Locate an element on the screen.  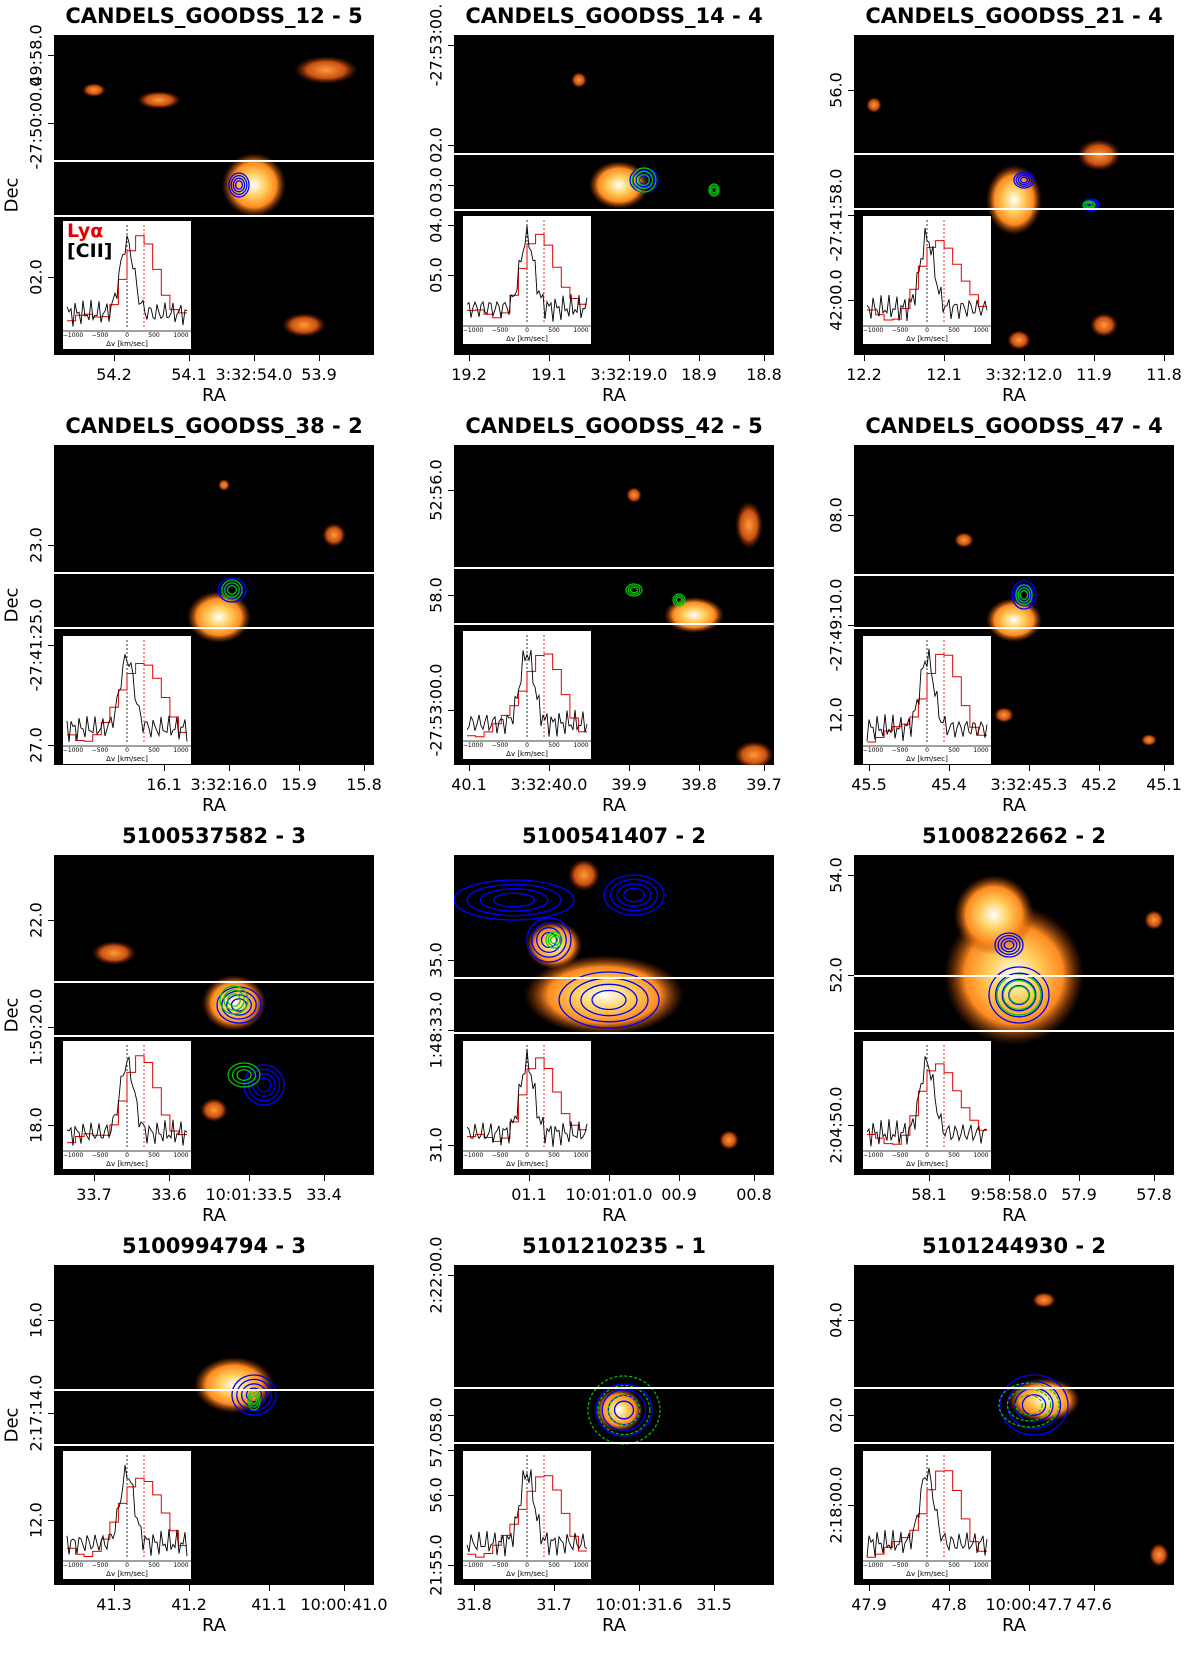
x-tick-label: 3:32:54.0 is located at coordinates (254, 374).